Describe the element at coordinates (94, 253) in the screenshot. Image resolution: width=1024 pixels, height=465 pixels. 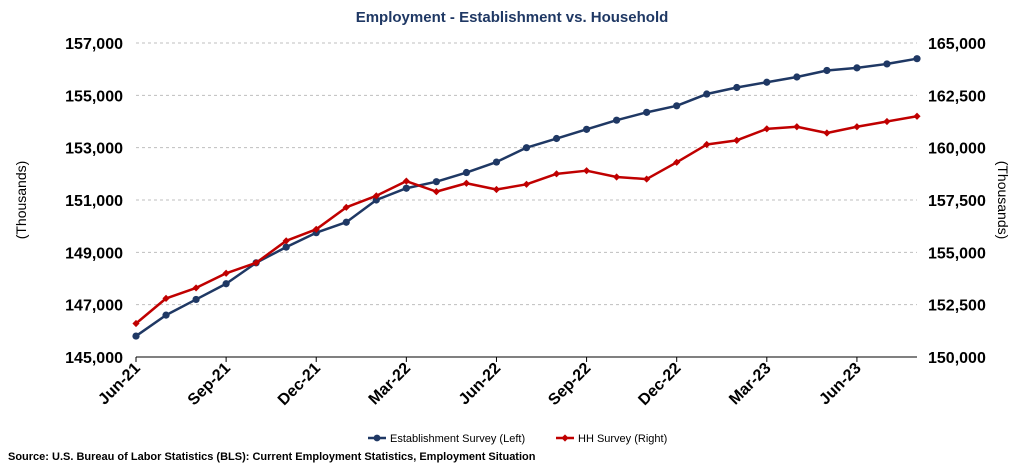
I see `y-tick-label: 149,000` at that location.